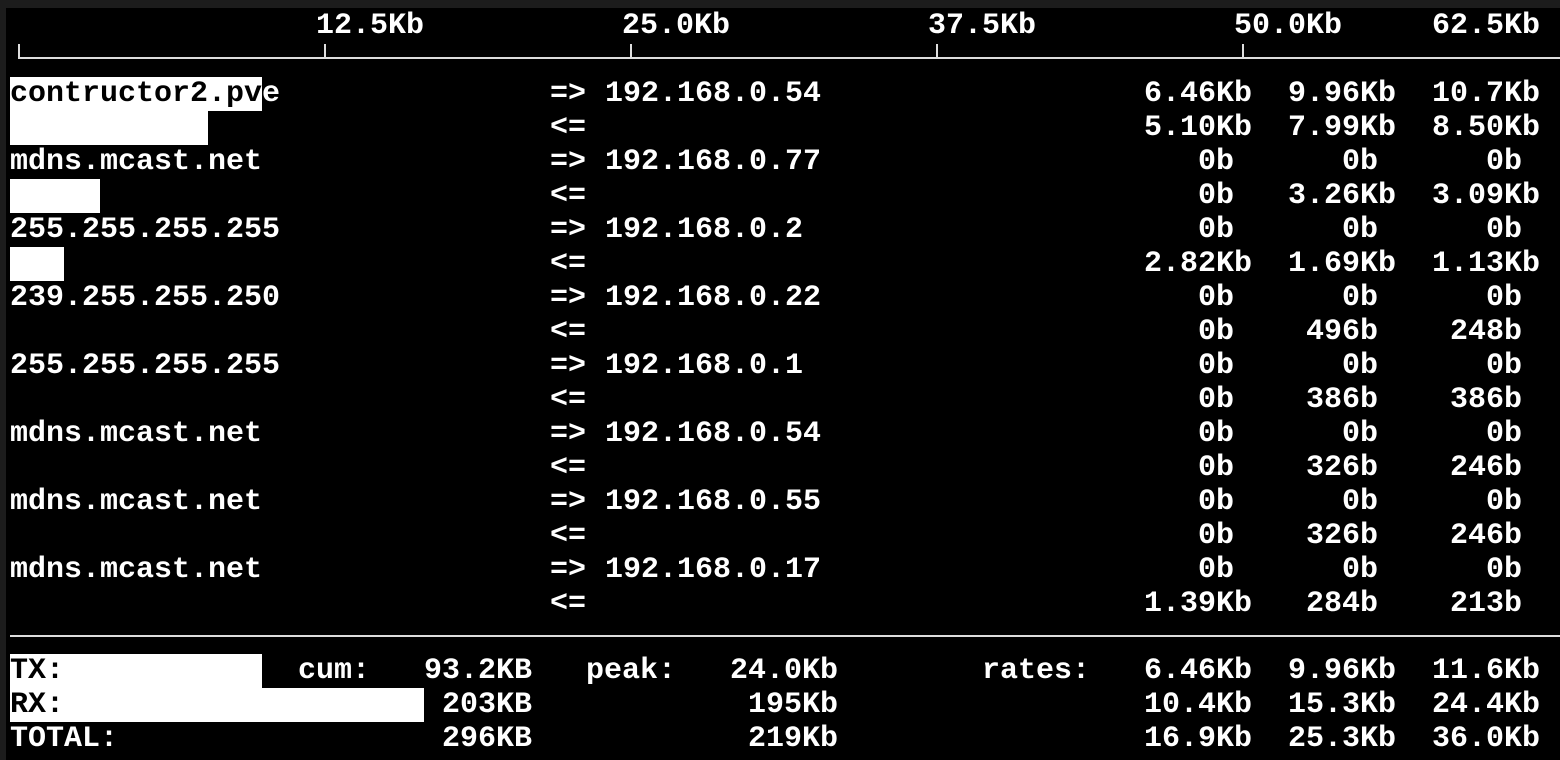  Describe the element at coordinates (1197, 128) in the screenshot. I see `rx-rate: 5.10Kb` at that location.